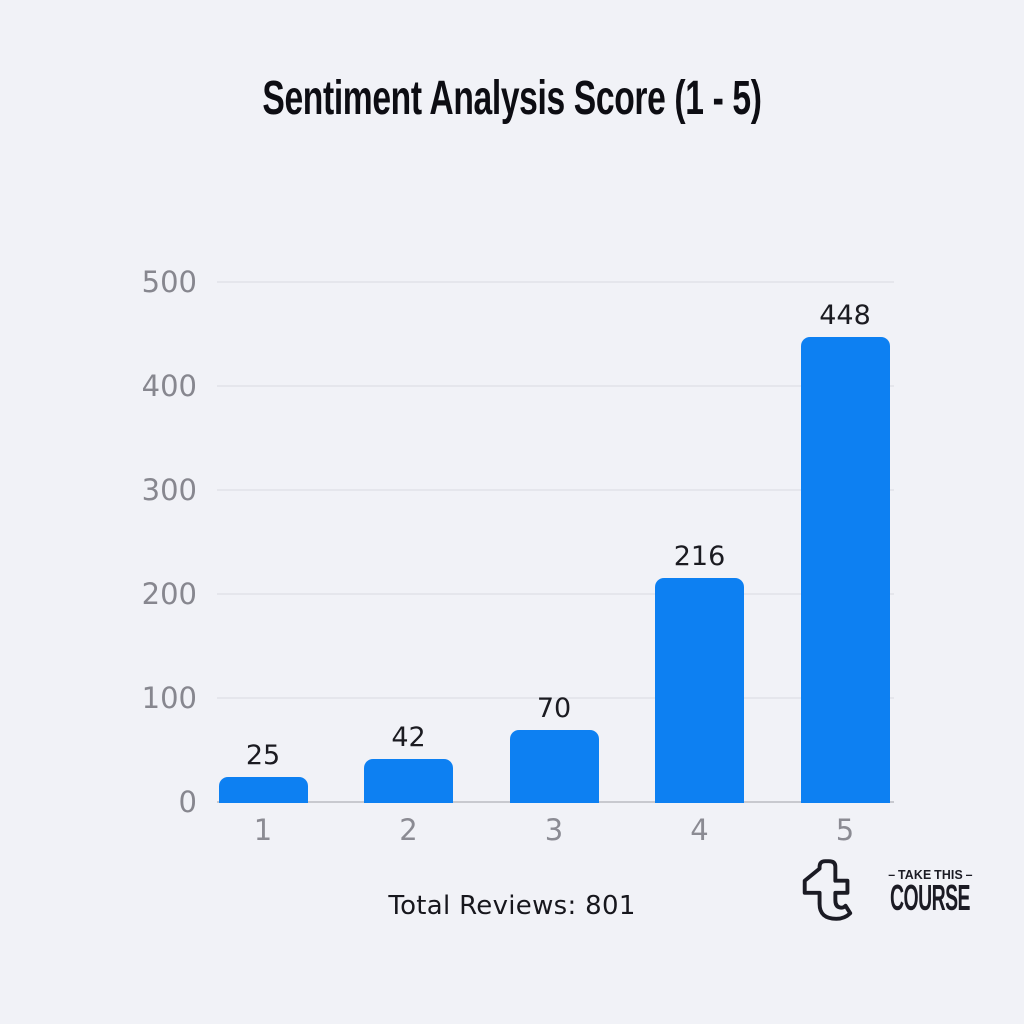 This screenshot has height=1024, width=1024. Describe the element at coordinates (169, 281) in the screenshot. I see `y-axis-tick-label: 500` at that location.